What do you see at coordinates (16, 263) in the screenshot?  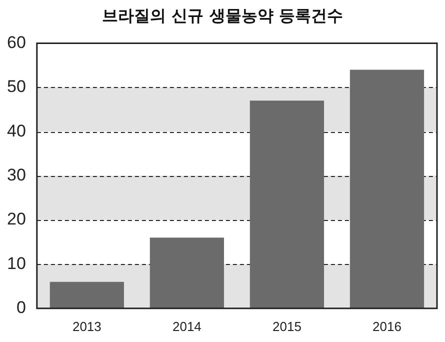 I see `y-tick-label: 10` at bounding box center [16, 263].